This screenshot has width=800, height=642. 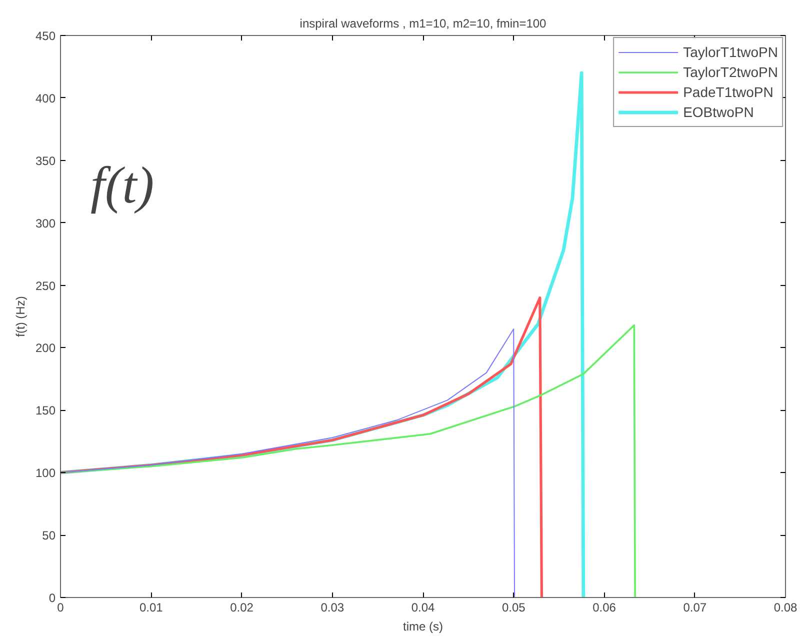 What do you see at coordinates (695, 607) in the screenshot?
I see `x-tick-label: 0.07` at bounding box center [695, 607].